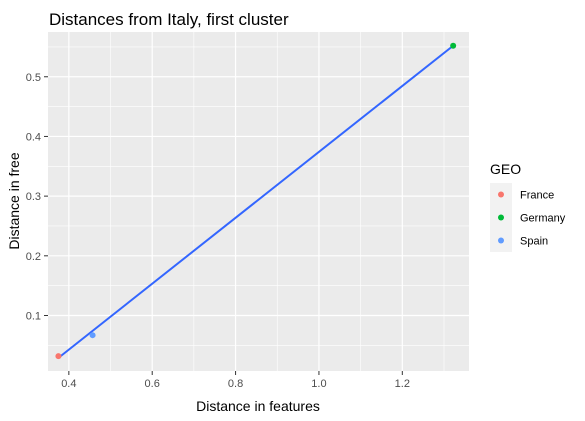 The image size is (585, 421). What do you see at coordinates (33, 78) in the screenshot?
I see `y-tick-label: 0.5` at bounding box center [33, 78].